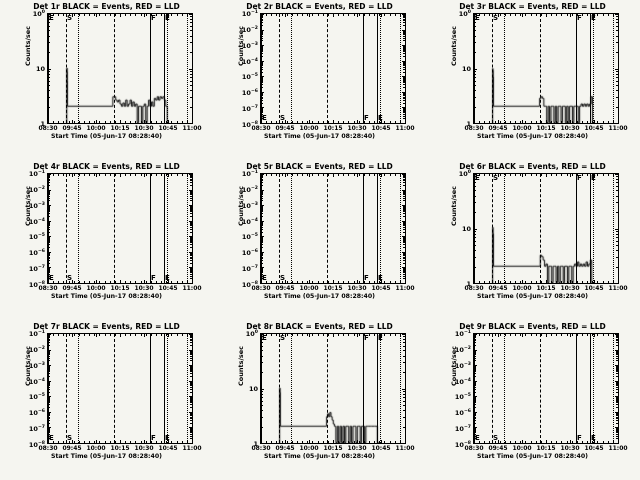 The image size is (640, 480). Describe the element at coordinates (532, 326) in the screenshot. I see `panel-title: Det 9r BLACK = Events, RED = LLD` at that location.